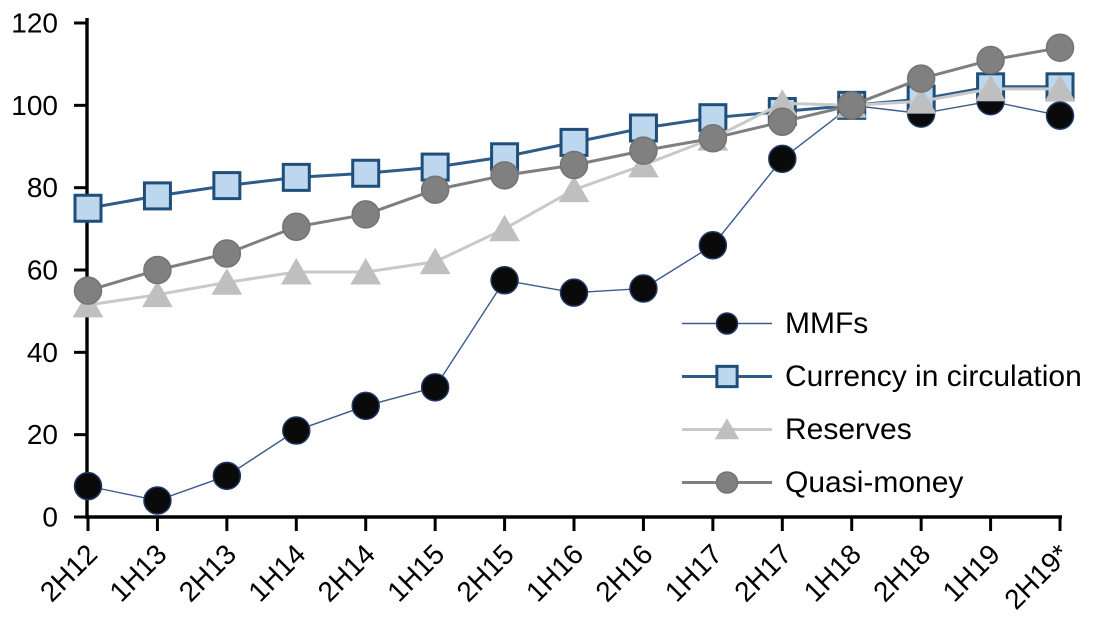 This screenshot has height=640, width=1119. What do you see at coordinates (874, 482) in the screenshot?
I see `legend-label-quasi-money: Quasi-money` at bounding box center [874, 482].